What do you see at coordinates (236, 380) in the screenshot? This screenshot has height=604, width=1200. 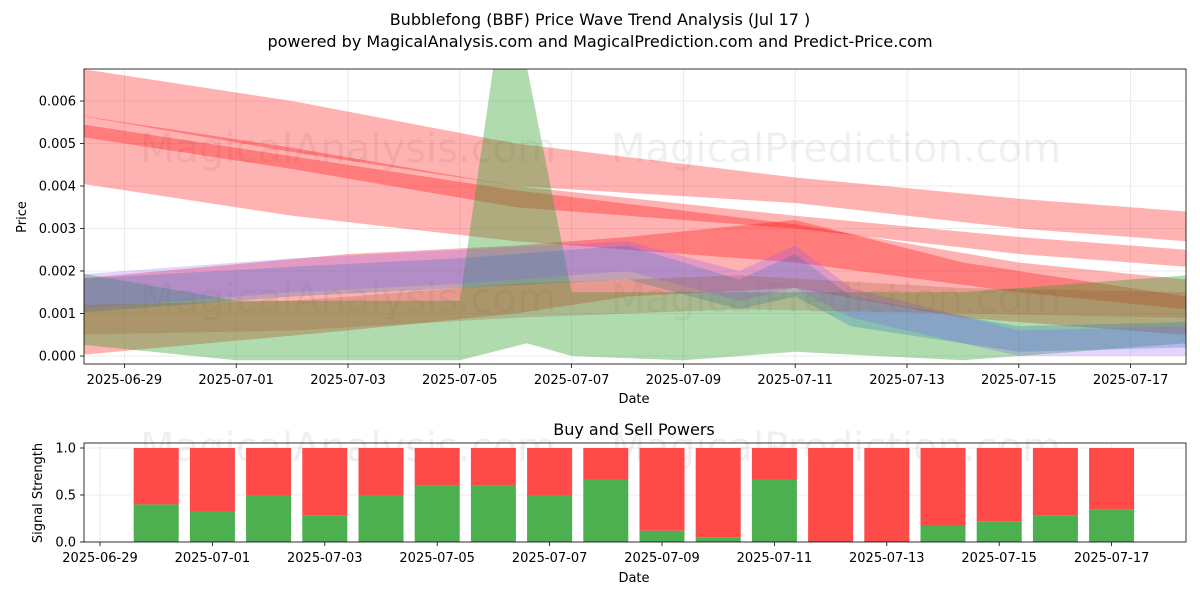 I see `price-x-tick-label: 2025-07-01` at bounding box center [236, 380].